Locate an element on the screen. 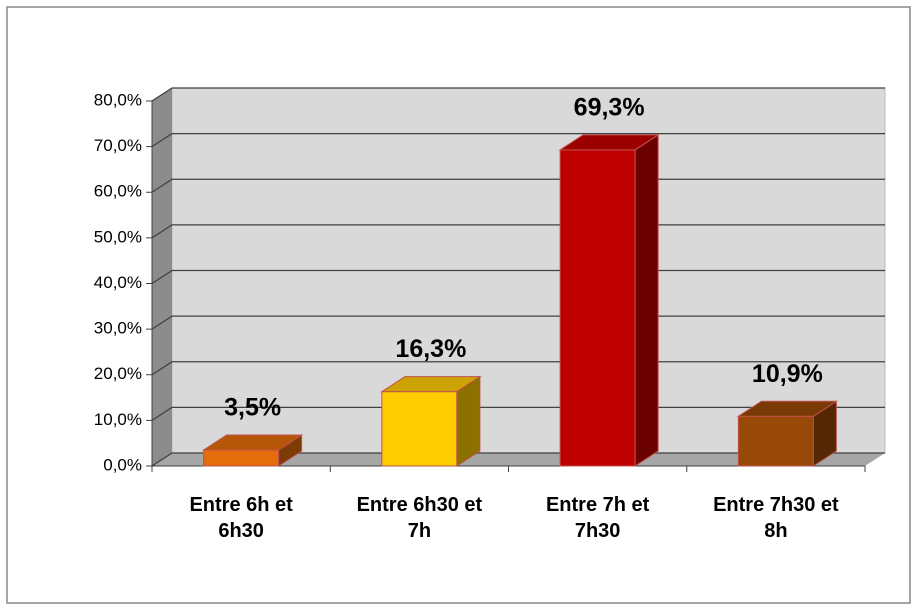  x-tick-label-box: Entre 7h30 et 8h is located at coordinates (776, 518).